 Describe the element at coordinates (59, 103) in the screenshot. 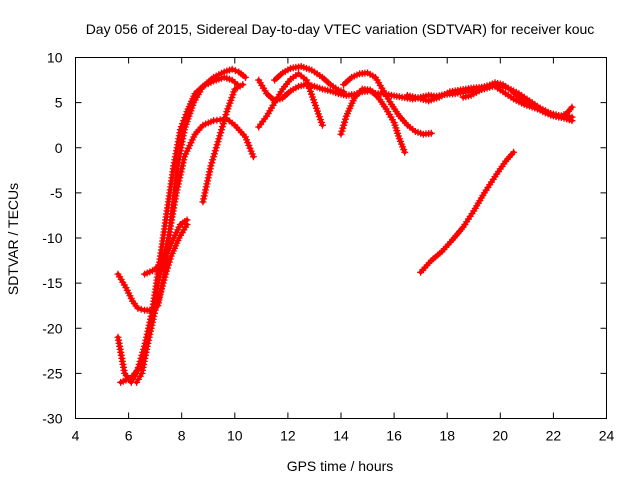

I see `y-tick-label: 5` at that location.